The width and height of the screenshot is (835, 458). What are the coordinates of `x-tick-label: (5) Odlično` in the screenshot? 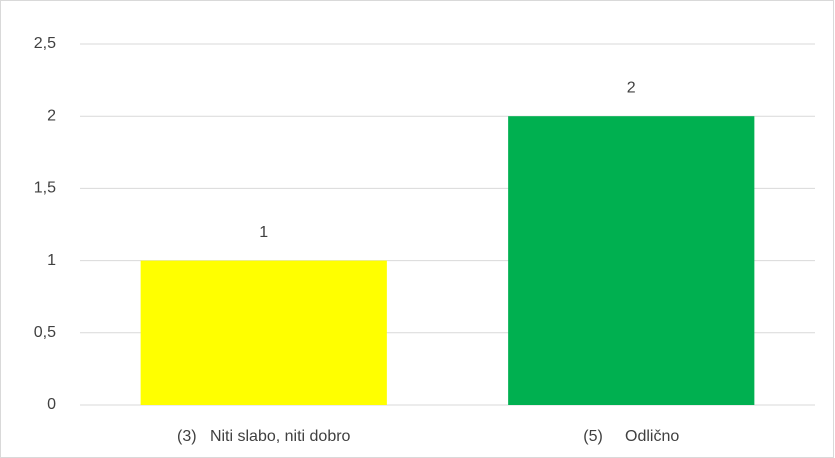 It's located at (631, 436).